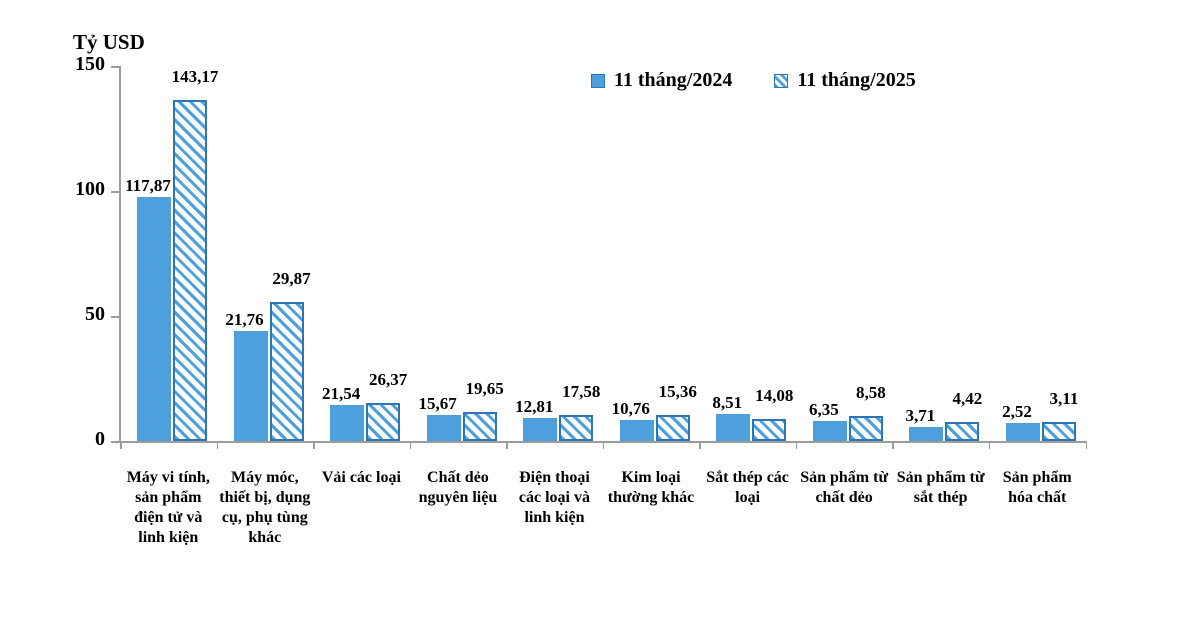  What do you see at coordinates (781, 80) in the screenshot?
I see `legend-swatch-hatched-icon` at bounding box center [781, 80].